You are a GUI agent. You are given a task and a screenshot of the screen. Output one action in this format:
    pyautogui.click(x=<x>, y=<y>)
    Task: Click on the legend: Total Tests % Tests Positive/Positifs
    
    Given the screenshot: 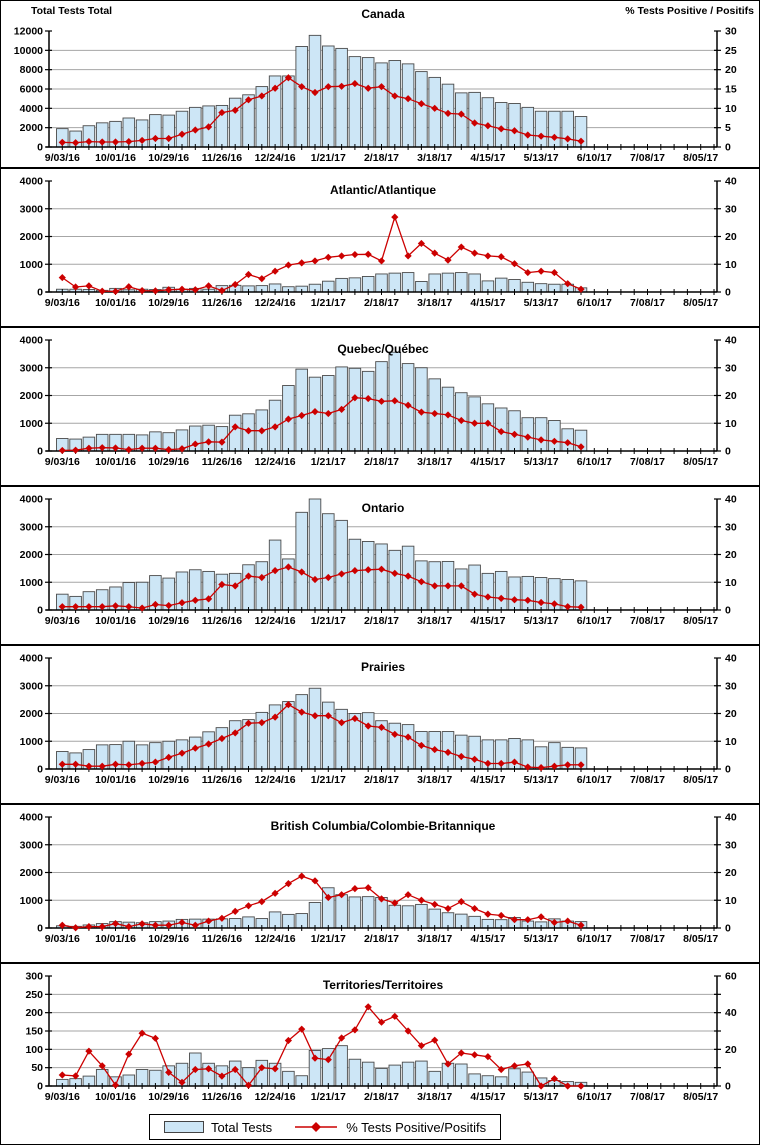 What is the action you would take?
    pyautogui.click(x=325, y=1127)
    